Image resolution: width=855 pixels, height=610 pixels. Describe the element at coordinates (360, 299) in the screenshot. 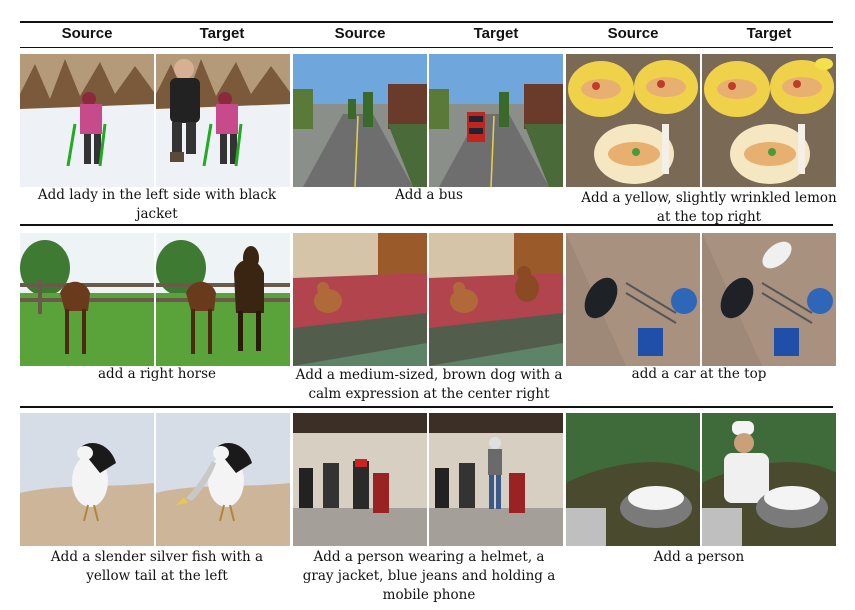

I see `row2-pair2-source-image` at that location.